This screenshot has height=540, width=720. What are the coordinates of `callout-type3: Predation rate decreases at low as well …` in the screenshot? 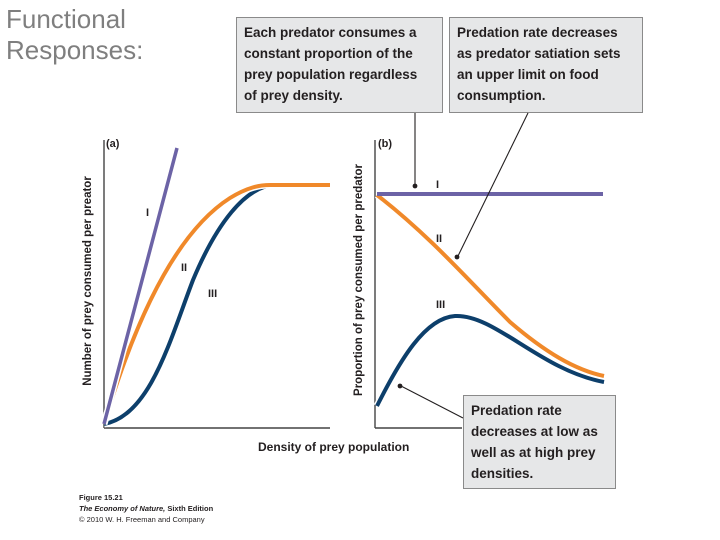 It's located at (539, 442).